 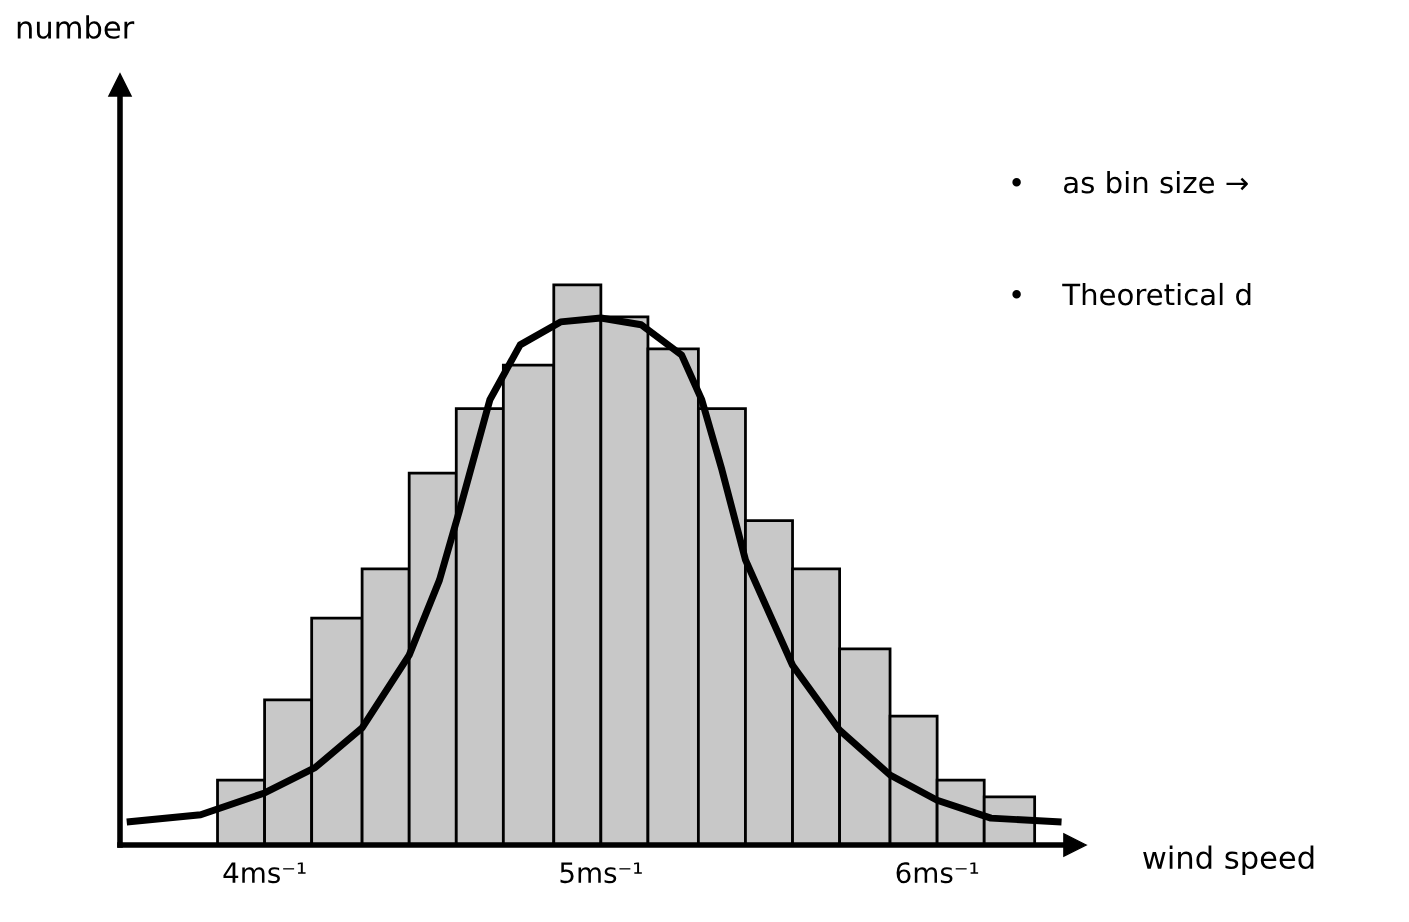 What do you see at coordinates (937, 873) in the screenshot?
I see `x-tick-label: 6ms⁻¹` at bounding box center [937, 873].